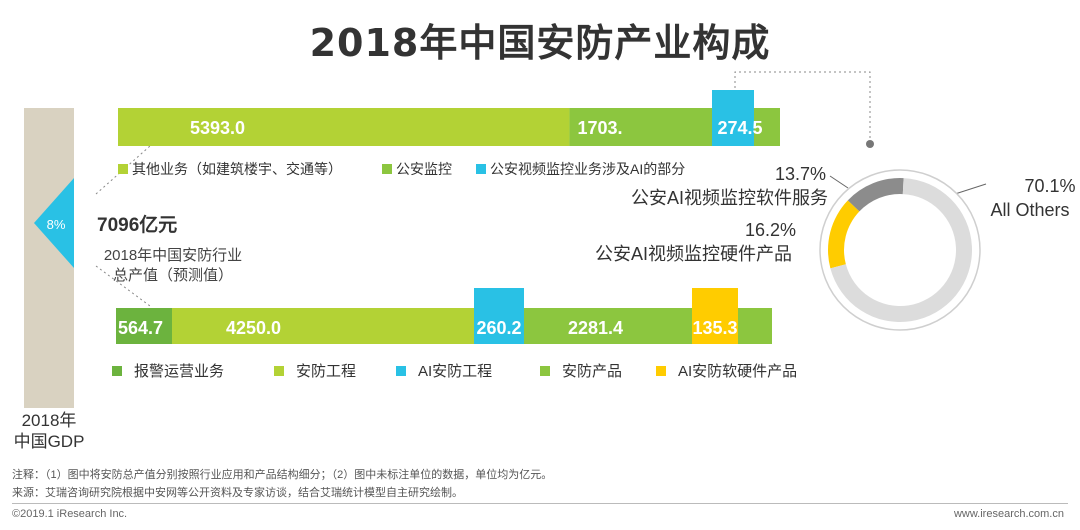 The height and width of the screenshot is (530, 1080). I want to click on share-label: 8%, so click(56, 224).